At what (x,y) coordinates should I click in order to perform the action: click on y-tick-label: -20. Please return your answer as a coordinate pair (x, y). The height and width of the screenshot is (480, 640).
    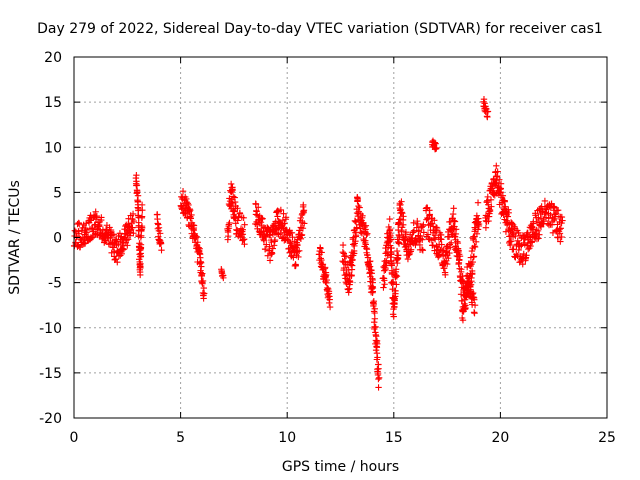
    Looking at the image, I should click on (50, 419).